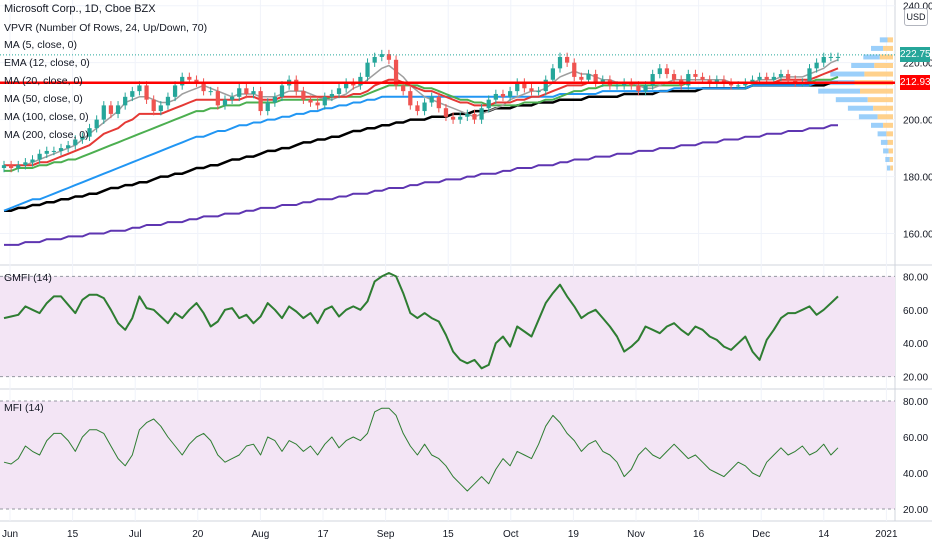 This screenshot has width=932, height=550. What do you see at coordinates (421, 449) in the screenshot?
I see `mfi-line` at bounding box center [421, 449].